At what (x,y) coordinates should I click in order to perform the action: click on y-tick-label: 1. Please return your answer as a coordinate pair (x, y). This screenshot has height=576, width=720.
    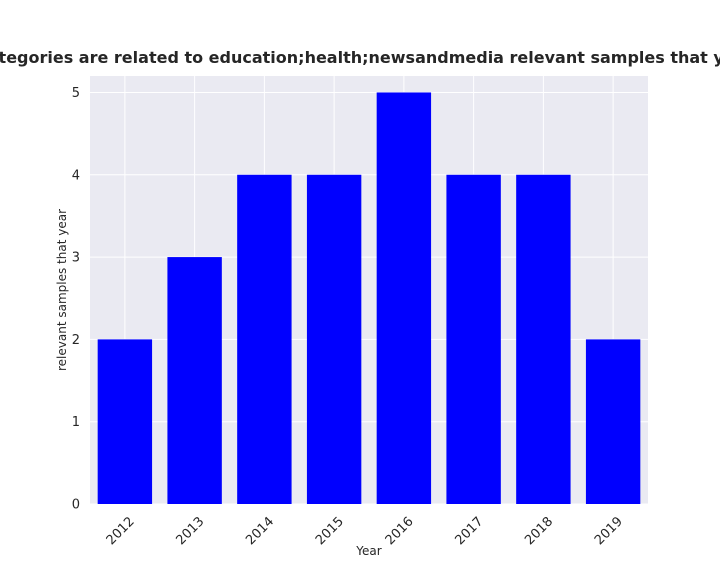
    Looking at the image, I should click on (76, 422).